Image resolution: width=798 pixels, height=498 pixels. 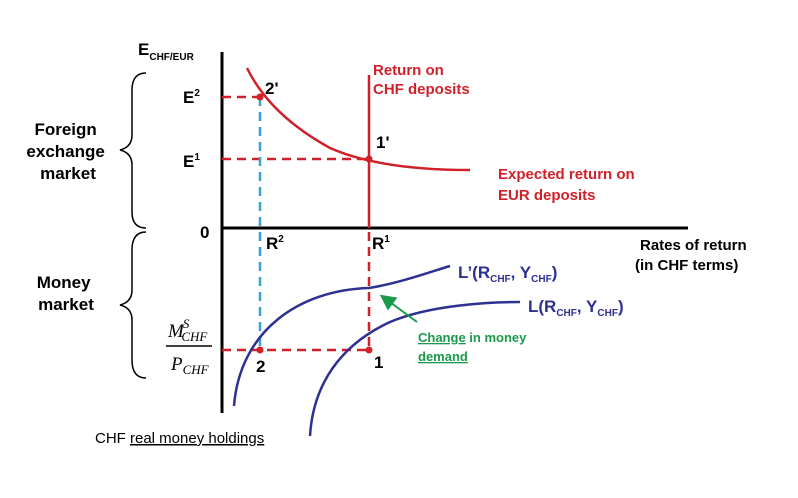 I want to click on money-demand-curve-original, so click(x=414, y=368).